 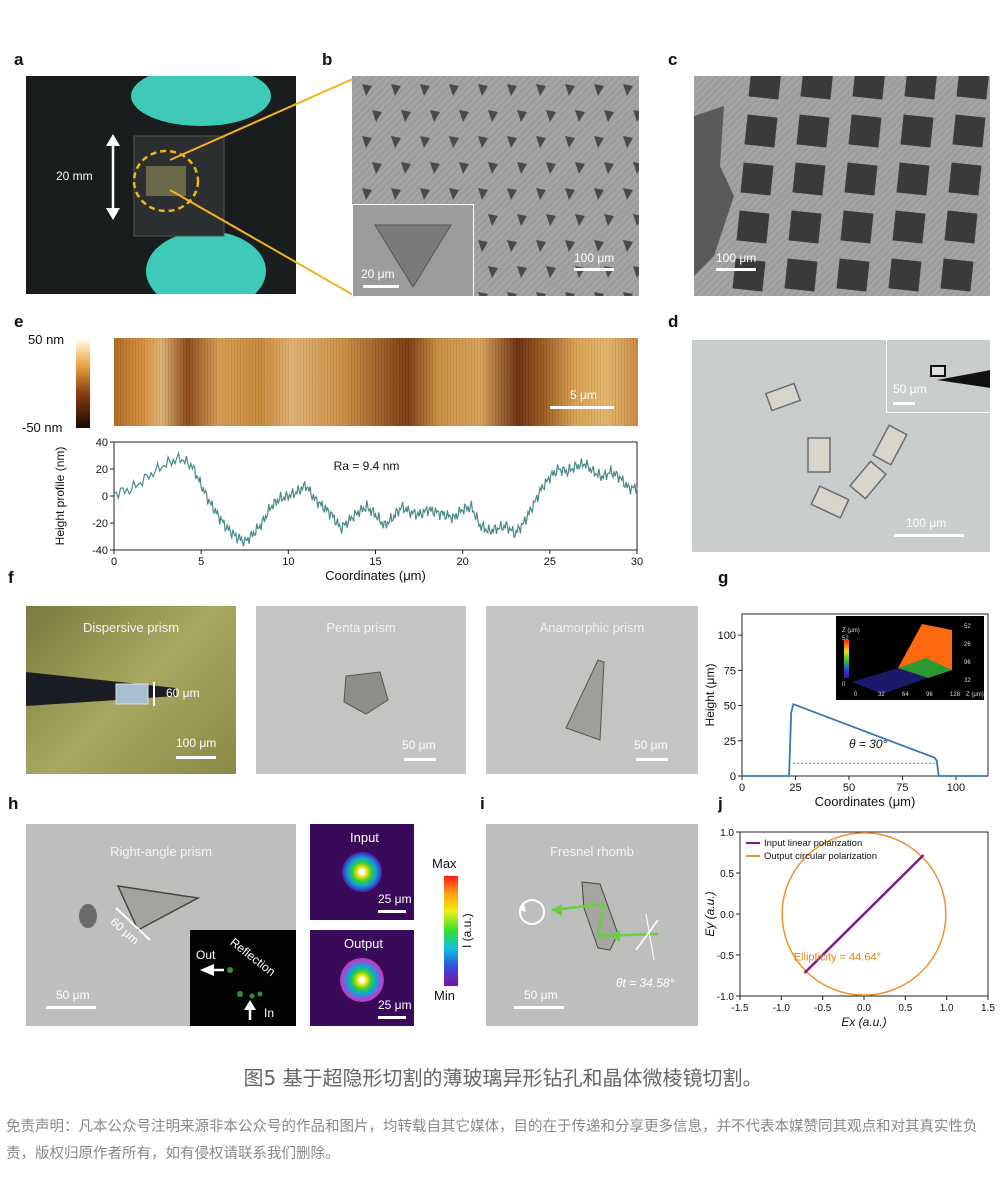 What do you see at coordinates (42, 427) in the screenshot?
I see `panel-e-colorbar-min: -50 nm` at bounding box center [42, 427].